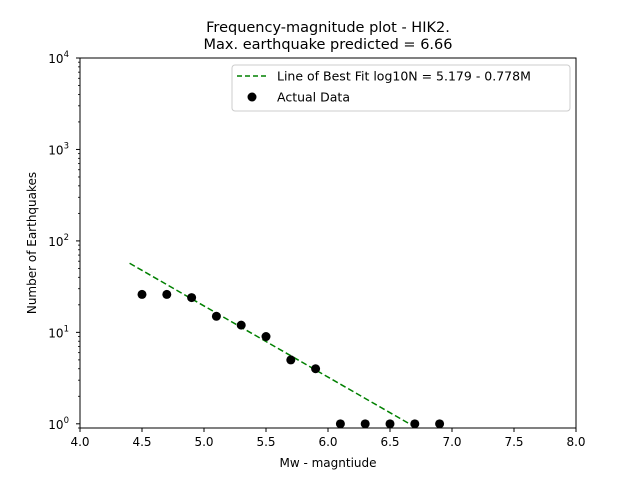  What do you see at coordinates (328, 28) in the screenshot?
I see `chart-title-line1: Frequency-magnitude plot - HIK2.` at bounding box center [328, 28].